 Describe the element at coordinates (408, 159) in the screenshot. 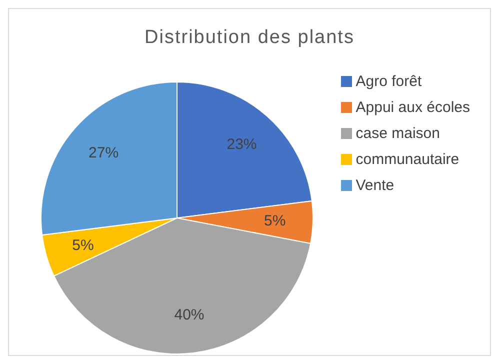

I see `legend-label: communautaire` at that location.